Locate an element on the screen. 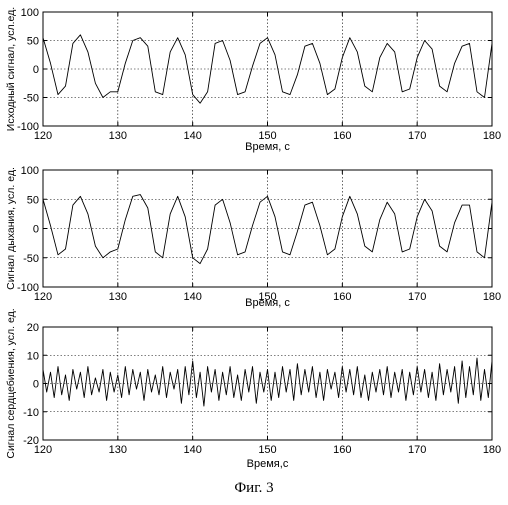 The height and width of the screenshot is (505, 508). y-tick-label: 20 is located at coordinates (33, 328).